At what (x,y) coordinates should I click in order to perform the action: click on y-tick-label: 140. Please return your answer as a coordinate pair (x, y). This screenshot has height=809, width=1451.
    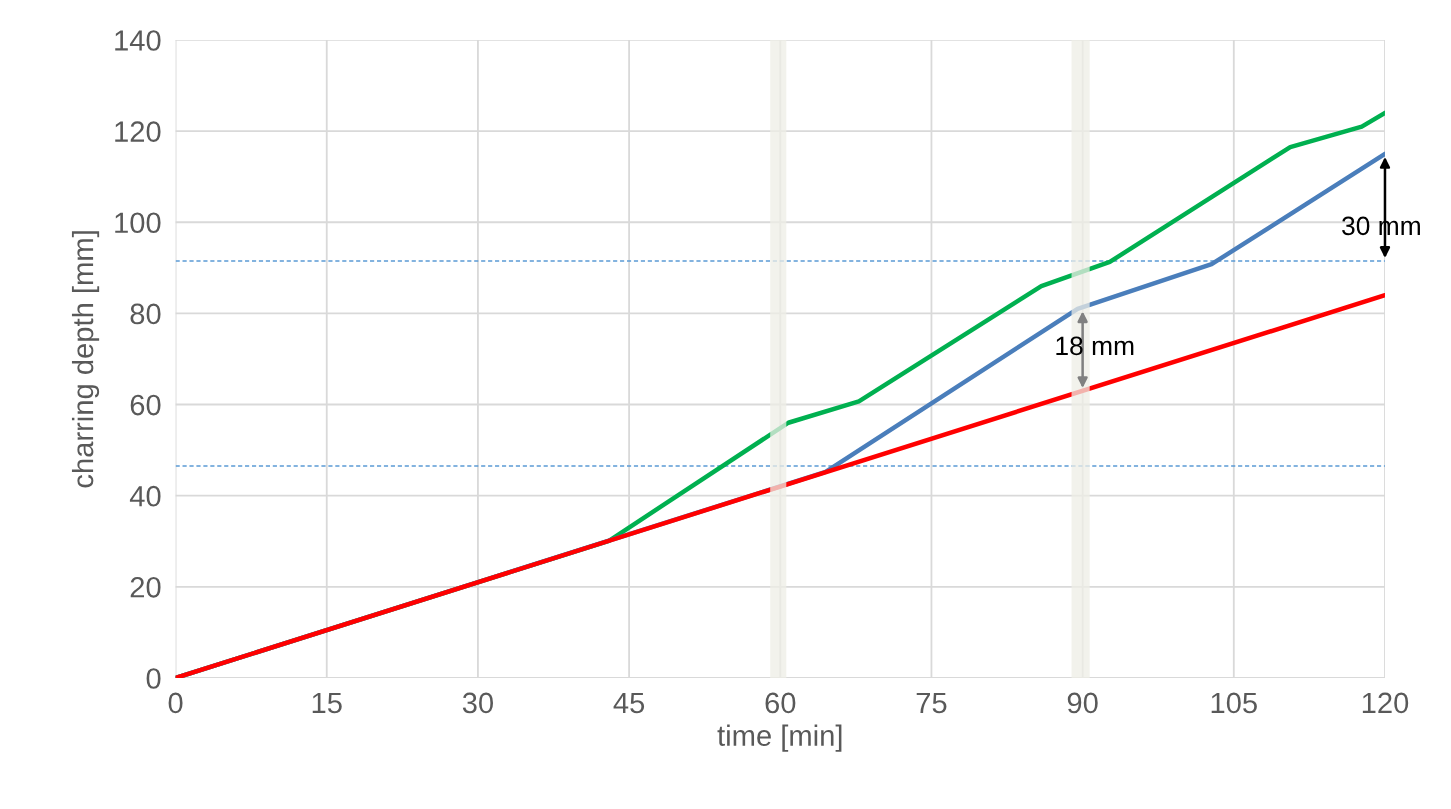
    Looking at the image, I should click on (138, 40).